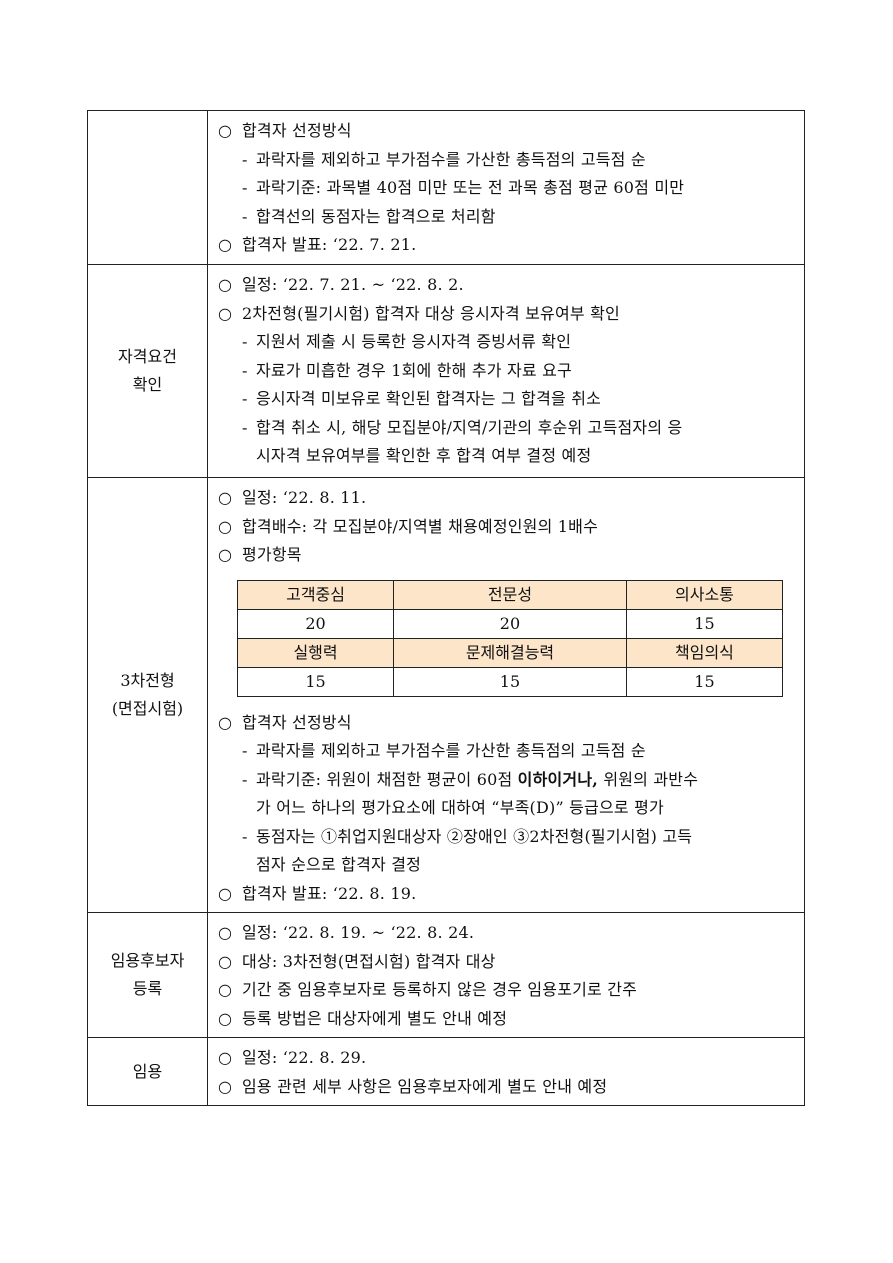 The image size is (893, 1263). Describe the element at coordinates (506, 342) in the screenshot. I see `sub-item: - 지원서 제출 시 등록한 응시자격 증빙서류 확인` at that location.